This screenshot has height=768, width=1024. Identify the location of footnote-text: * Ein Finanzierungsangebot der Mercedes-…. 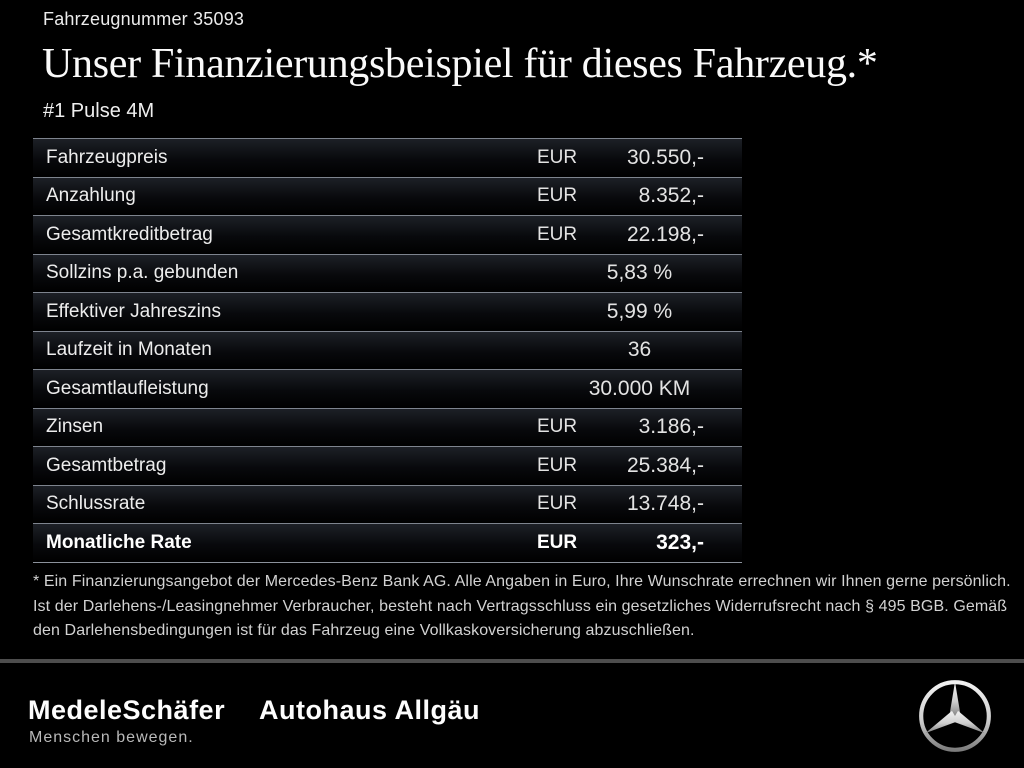
(522, 606).